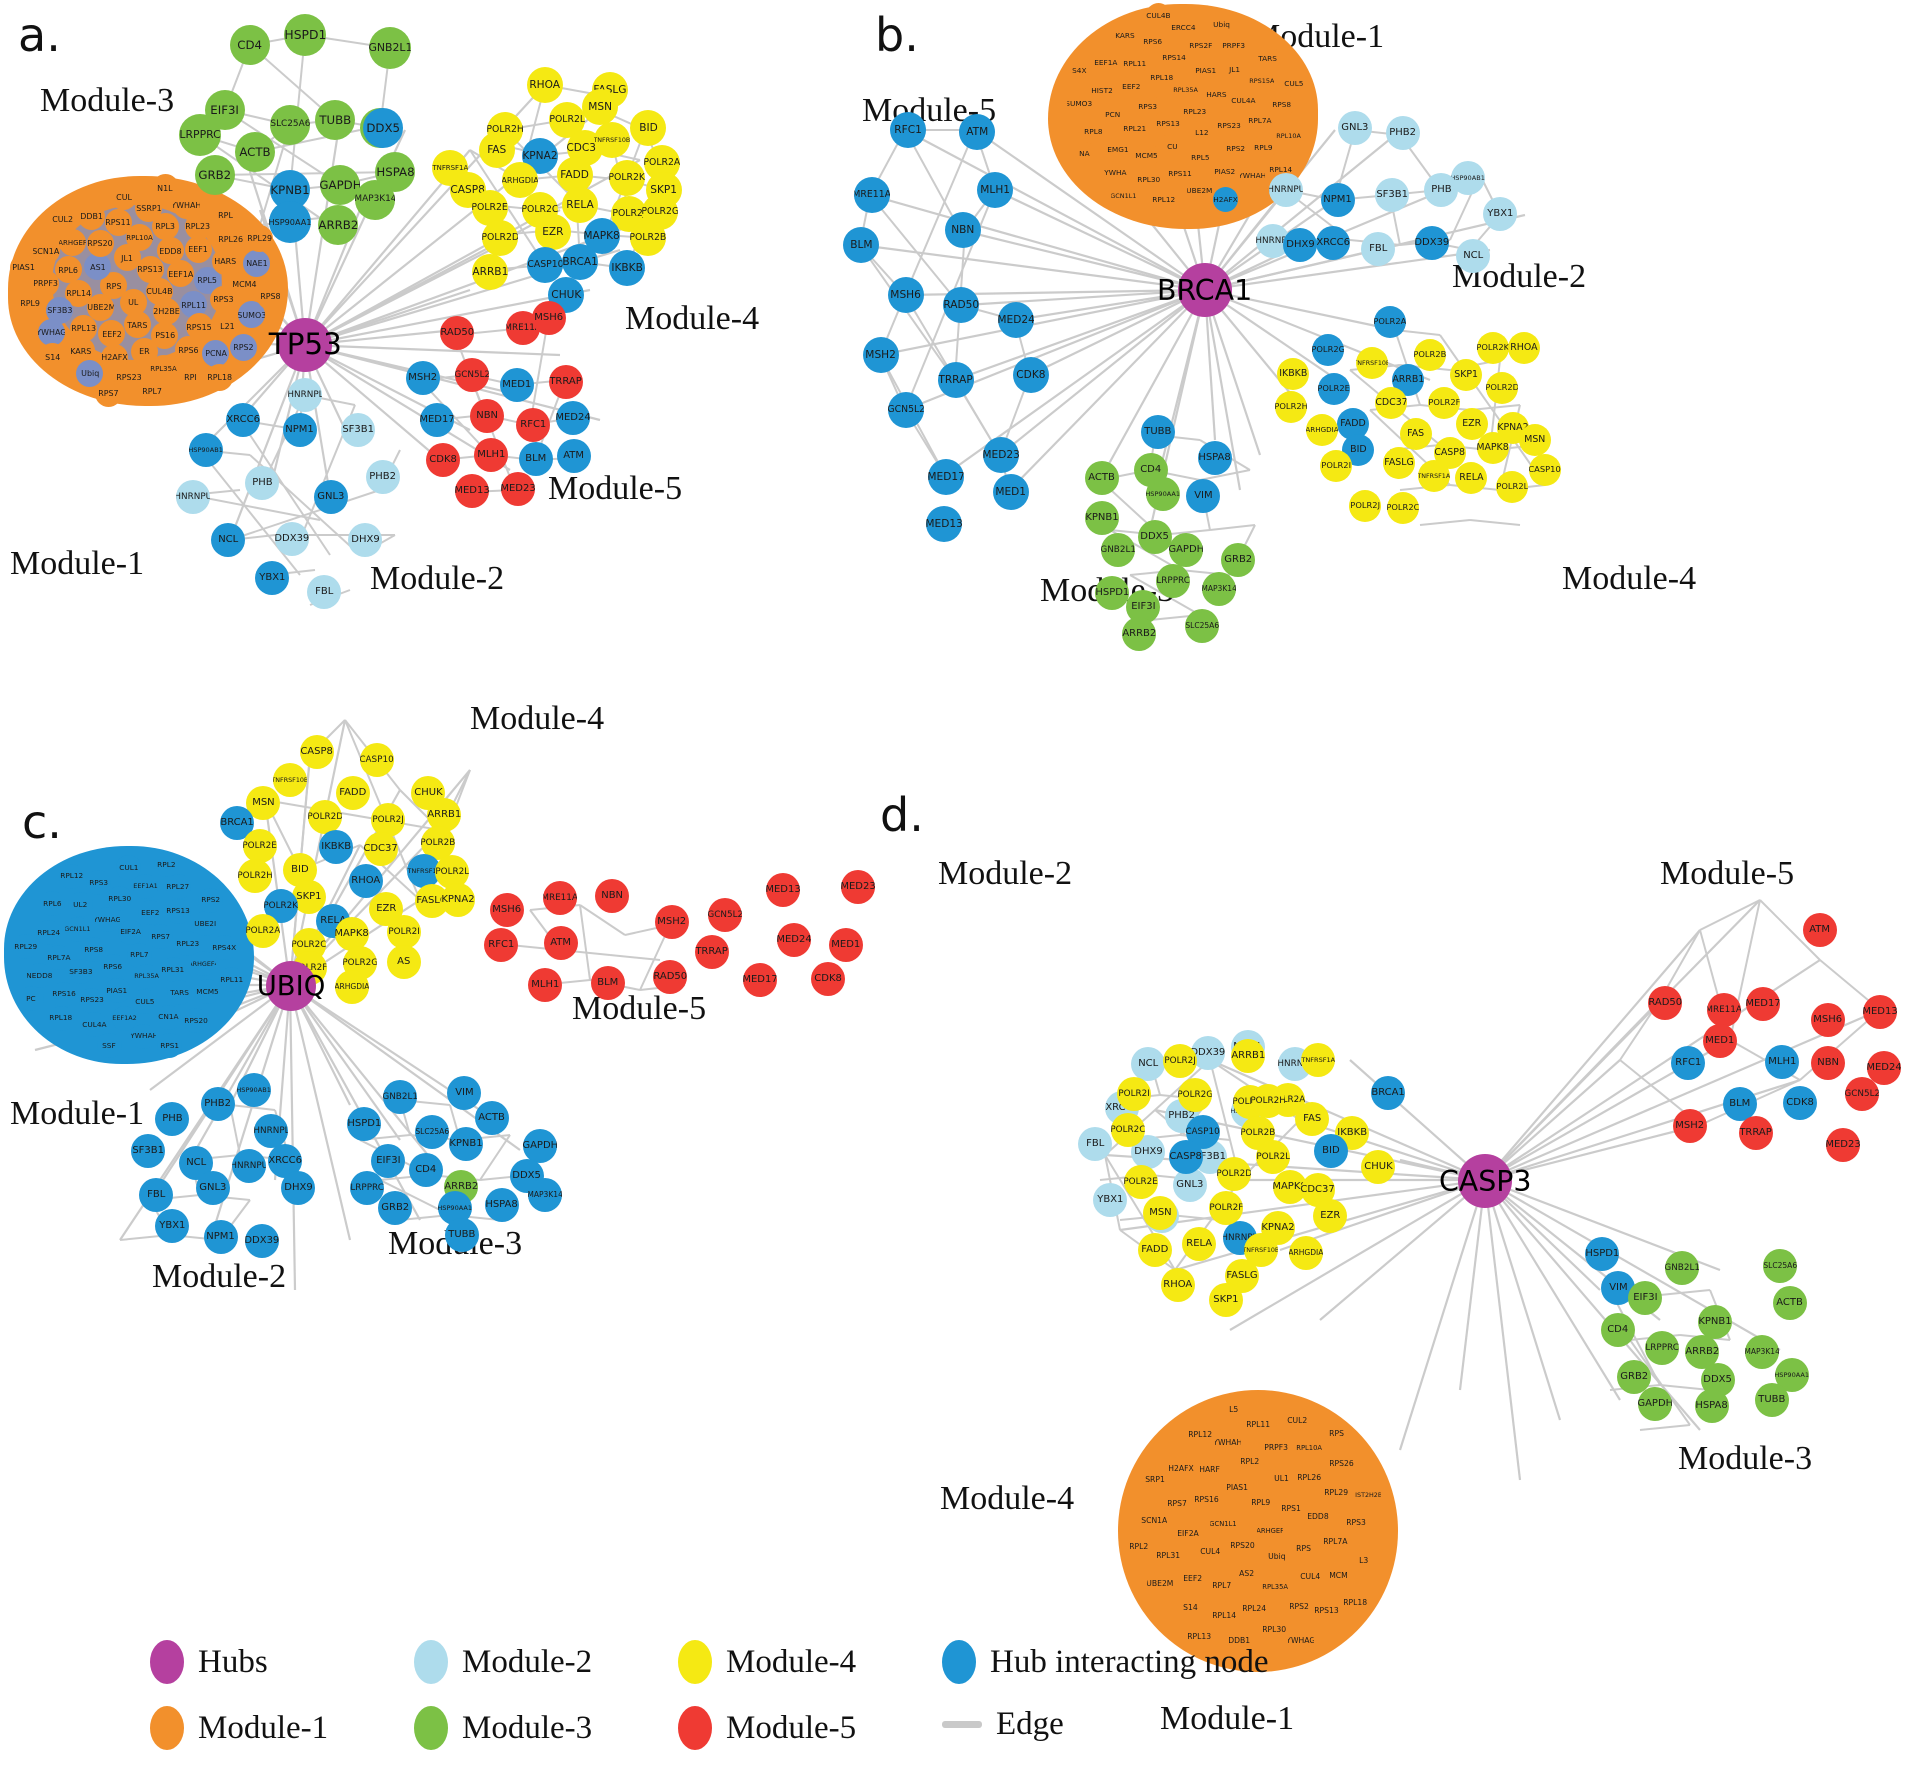 The height and width of the screenshot is (1775, 1923). Describe the element at coordinates (1485, 1181) in the screenshot. I see `hub-node-casp3: CASP3` at that location.